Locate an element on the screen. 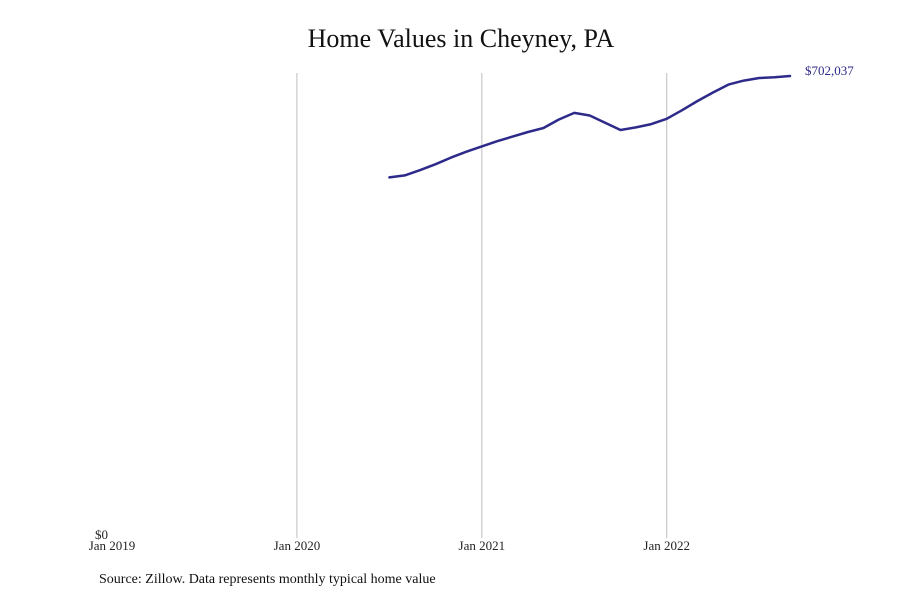  y-axis-ticks: $0 is located at coordinates (101, 534).